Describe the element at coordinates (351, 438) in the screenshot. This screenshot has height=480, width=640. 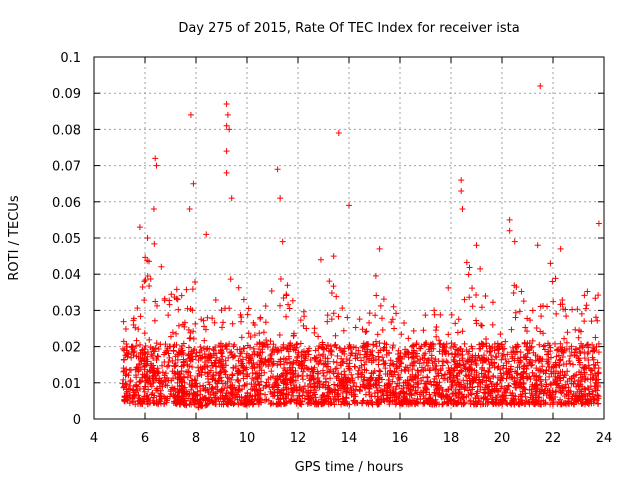
I see `x-tick-labels: 4 6 8 10 12 14 16 18 20 22 24` at that location.